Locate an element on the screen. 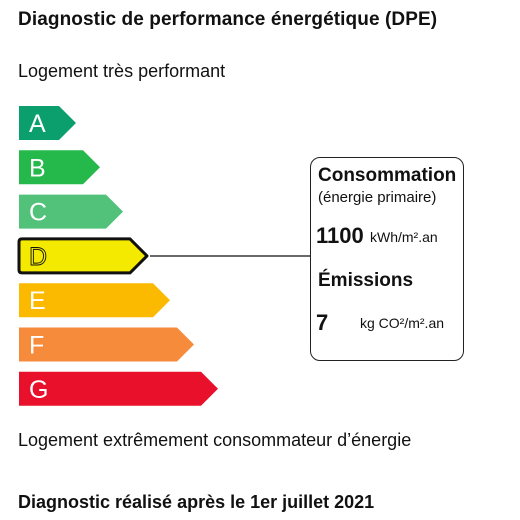 The image size is (520, 520). consumption-sublabel: (énergie primaire) is located at coordinates (377, 197).